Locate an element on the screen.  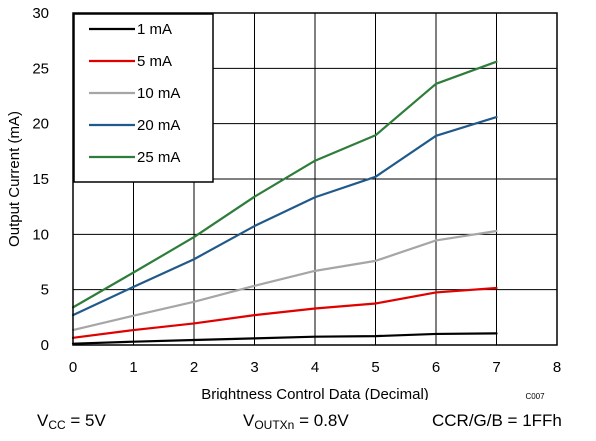
legend: 1 mA 5 mA 10 mA 20 mA 25 mA is located at coordinates (143, 98).